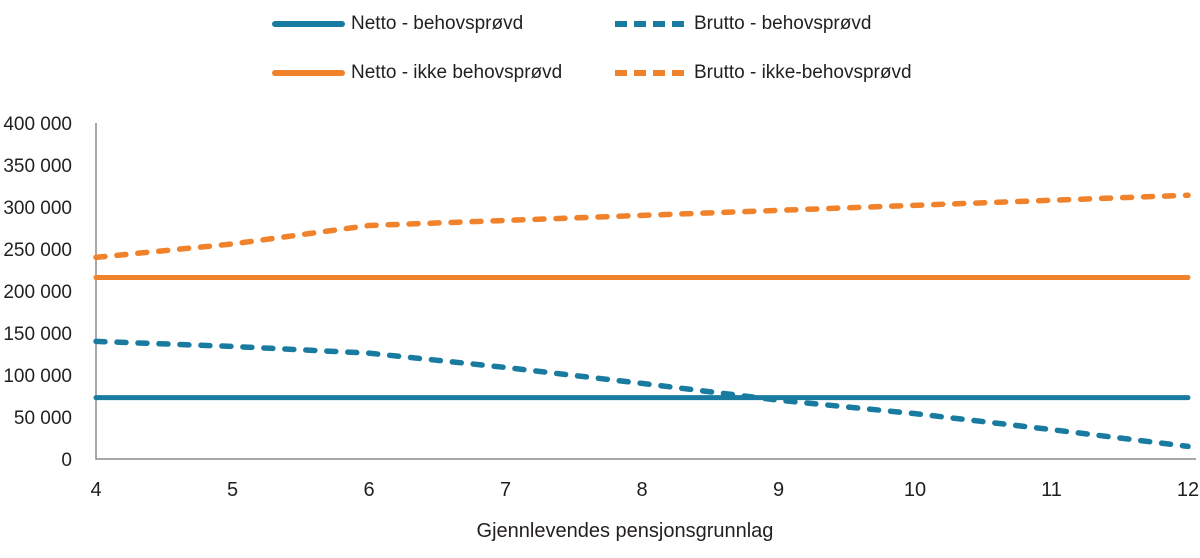 This screenshot has width=1200, height=558. Describe the element at coordinates (95, 490) in the screenshot. I see `x-tick-label: 4` at that location.